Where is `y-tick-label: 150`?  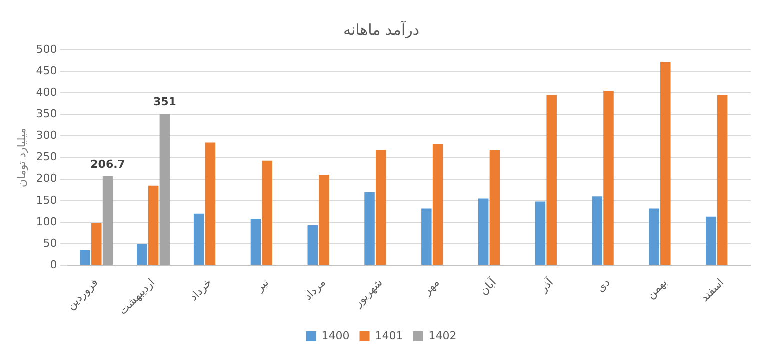
y-tick-label: 150 is located at coordinates (47, 200).